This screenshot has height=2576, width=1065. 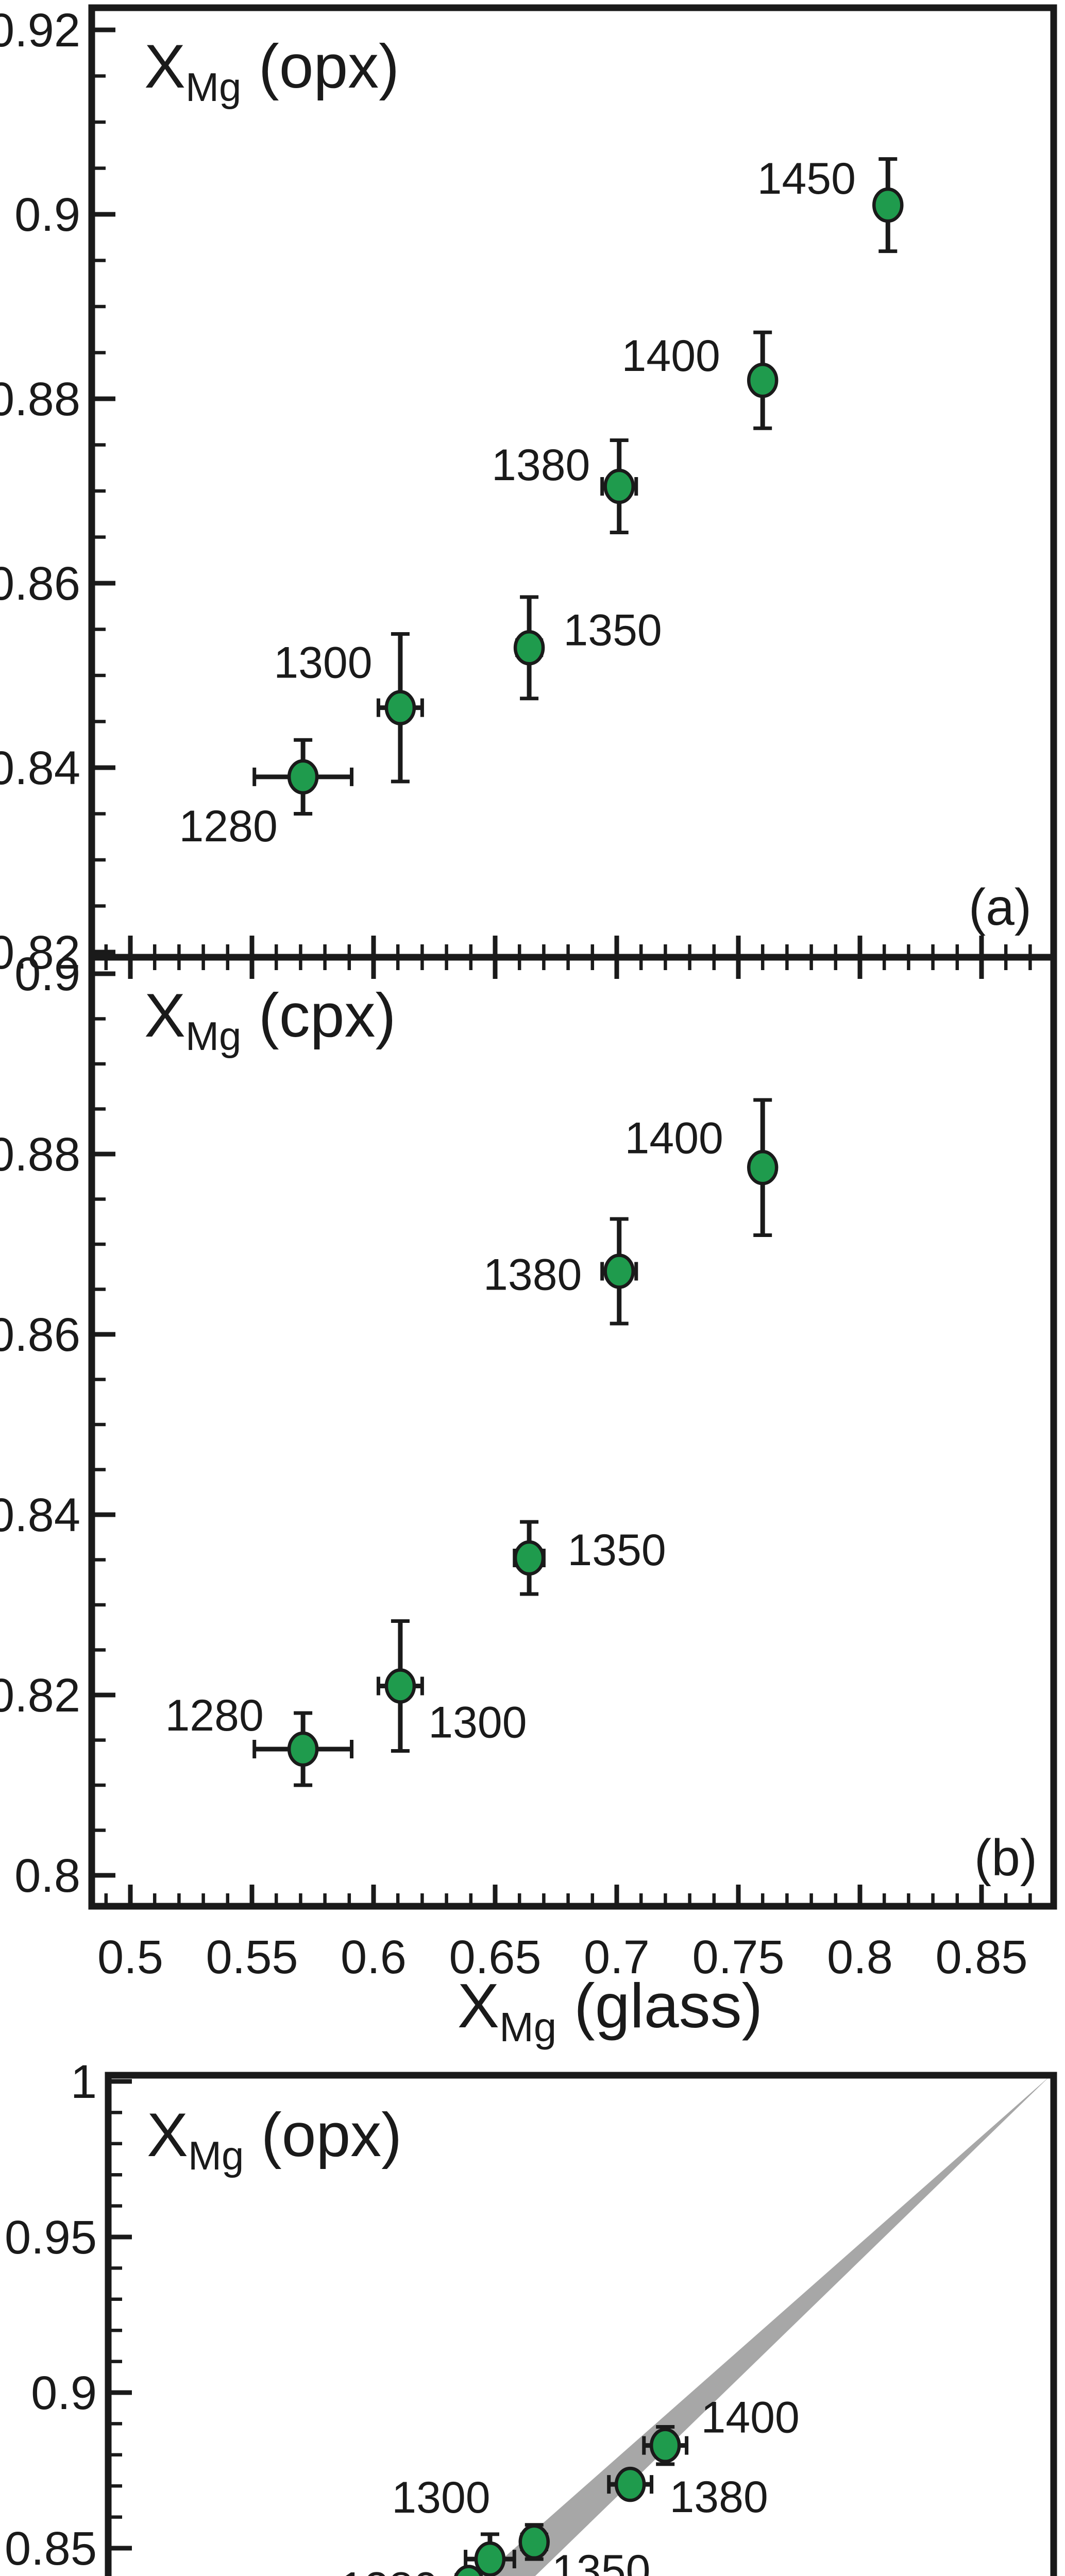 I want to click on x-tick-label: 0.85, so click(x=981, y=1957).